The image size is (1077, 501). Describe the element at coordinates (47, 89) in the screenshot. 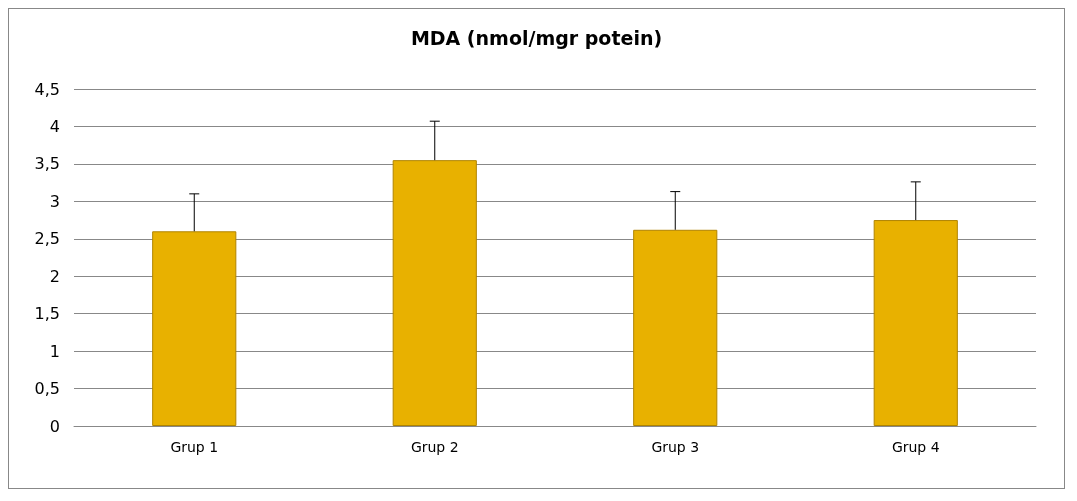

I see `y-tick-label: 4,5` at that location.